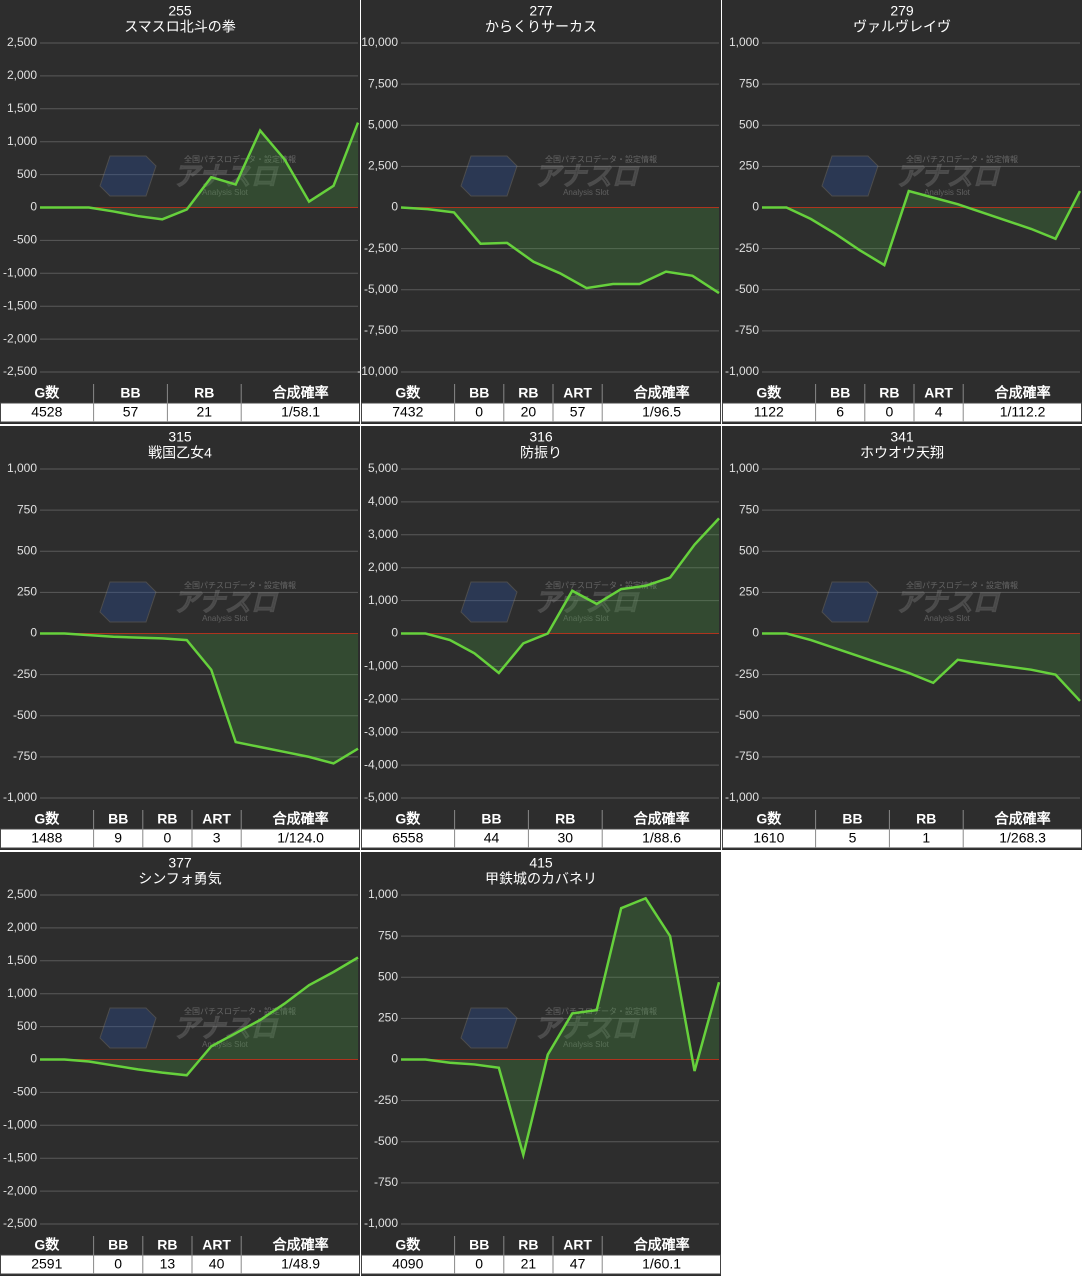 The height and width of the screenshot is (1278, 1083). I want to click on chart-subtitle: 戦国乙女4, so click(180, 453).